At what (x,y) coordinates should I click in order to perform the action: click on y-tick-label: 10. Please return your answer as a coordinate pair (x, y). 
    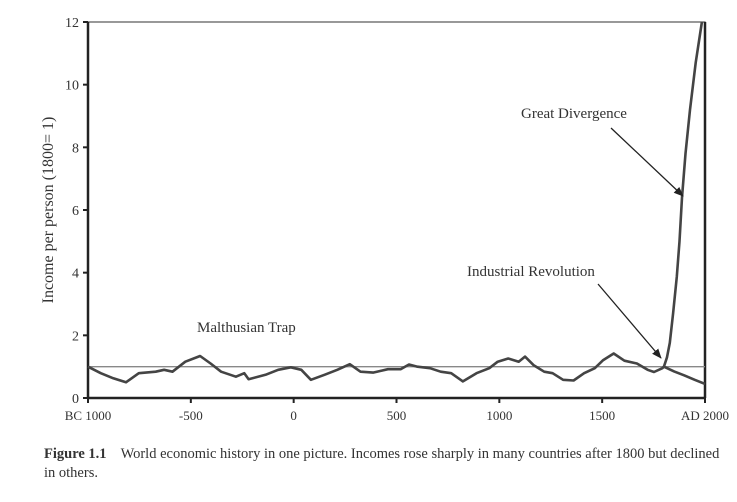
    Looking at the image, I should click on (72, 86).